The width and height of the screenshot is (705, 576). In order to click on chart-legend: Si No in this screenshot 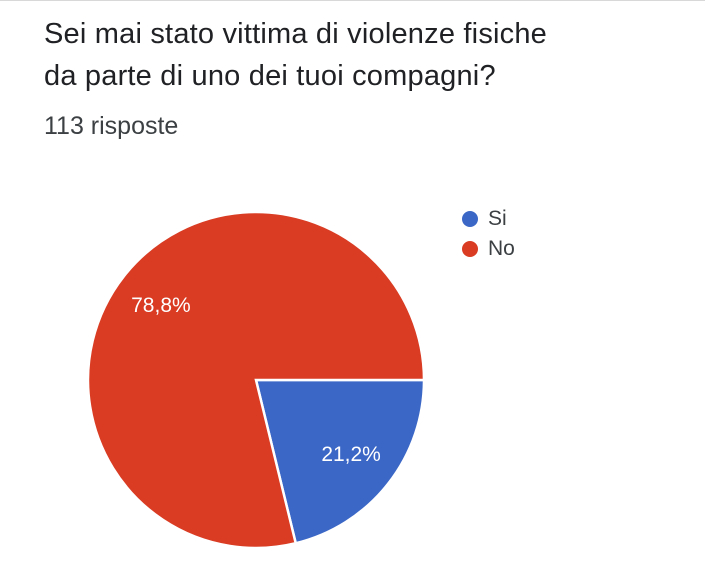, I will do `click(488, 236)`.